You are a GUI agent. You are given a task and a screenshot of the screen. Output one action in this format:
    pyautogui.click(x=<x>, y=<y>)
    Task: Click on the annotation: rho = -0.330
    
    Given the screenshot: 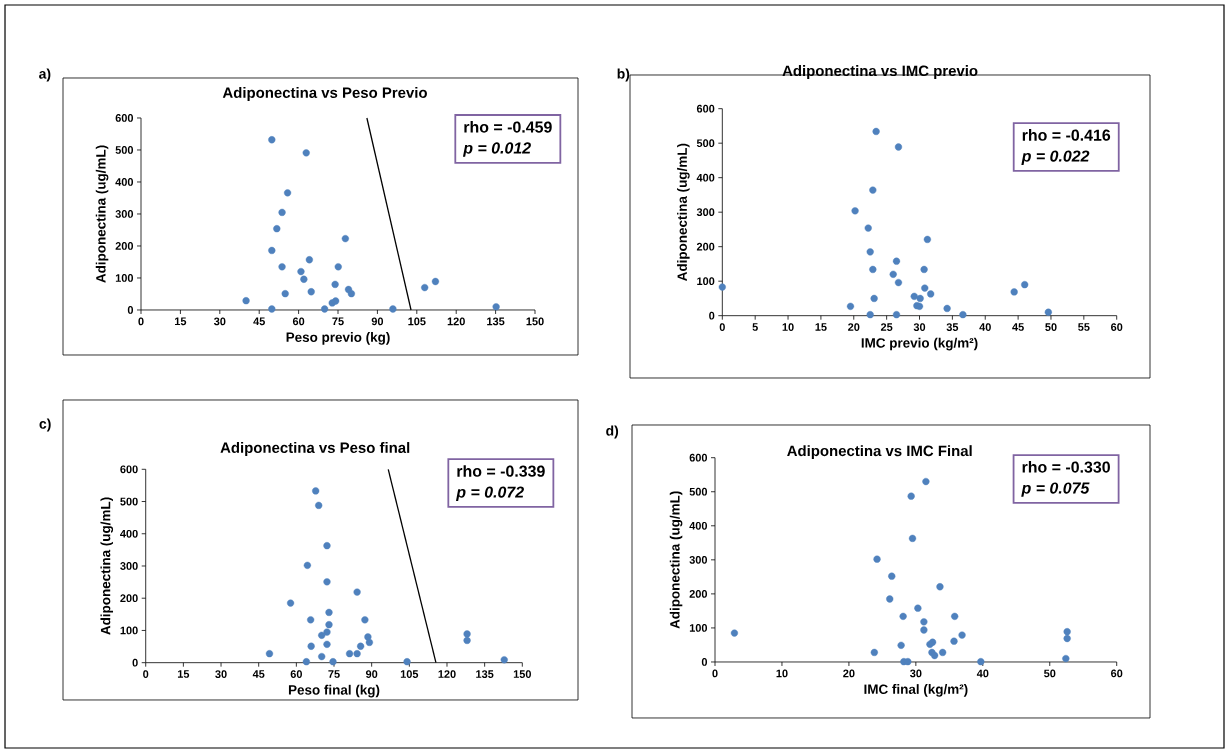 What is the action you would take?
    pyautogui.click(x=1066, y=467)
    